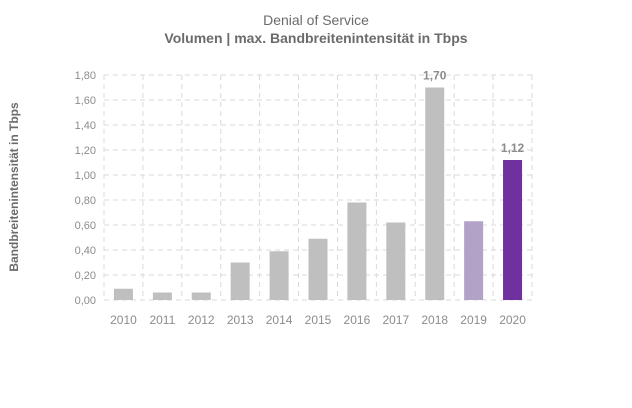 This screenshot has height=408, width=632. I want to click on bar-2017, so click(396, 261).